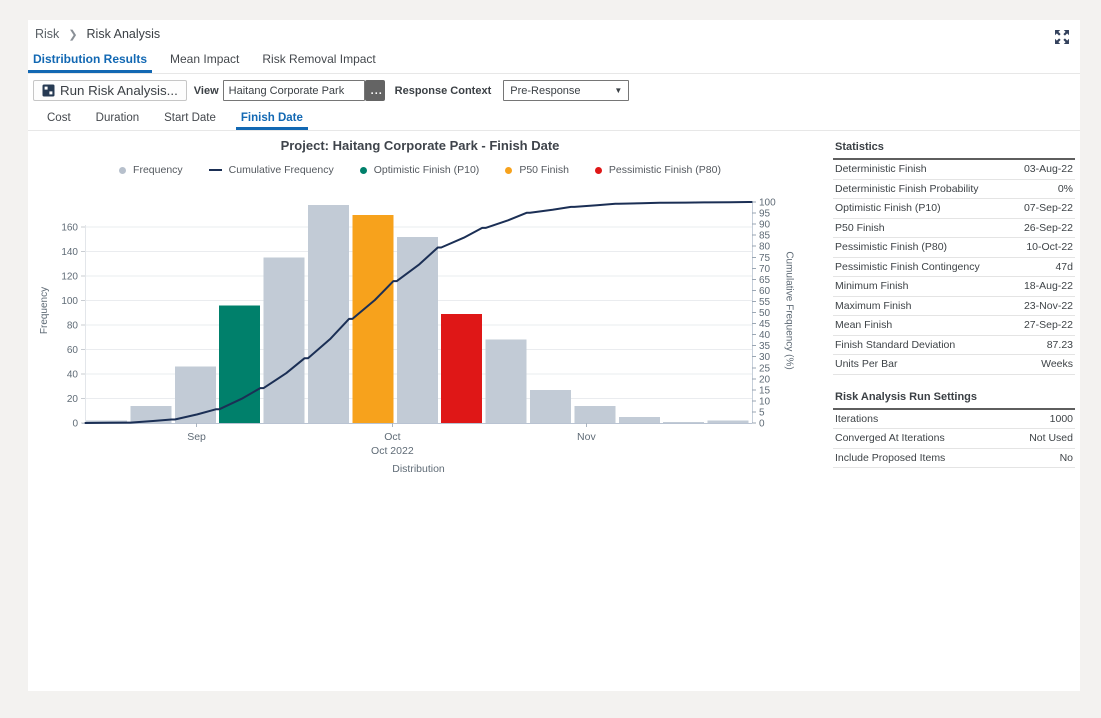 The width and height of the screenshot is (1101, 718). Describe the element at coordinates (1048, 325) in the screenshot. I see `stat-value: 27-Sep-22` at that location.